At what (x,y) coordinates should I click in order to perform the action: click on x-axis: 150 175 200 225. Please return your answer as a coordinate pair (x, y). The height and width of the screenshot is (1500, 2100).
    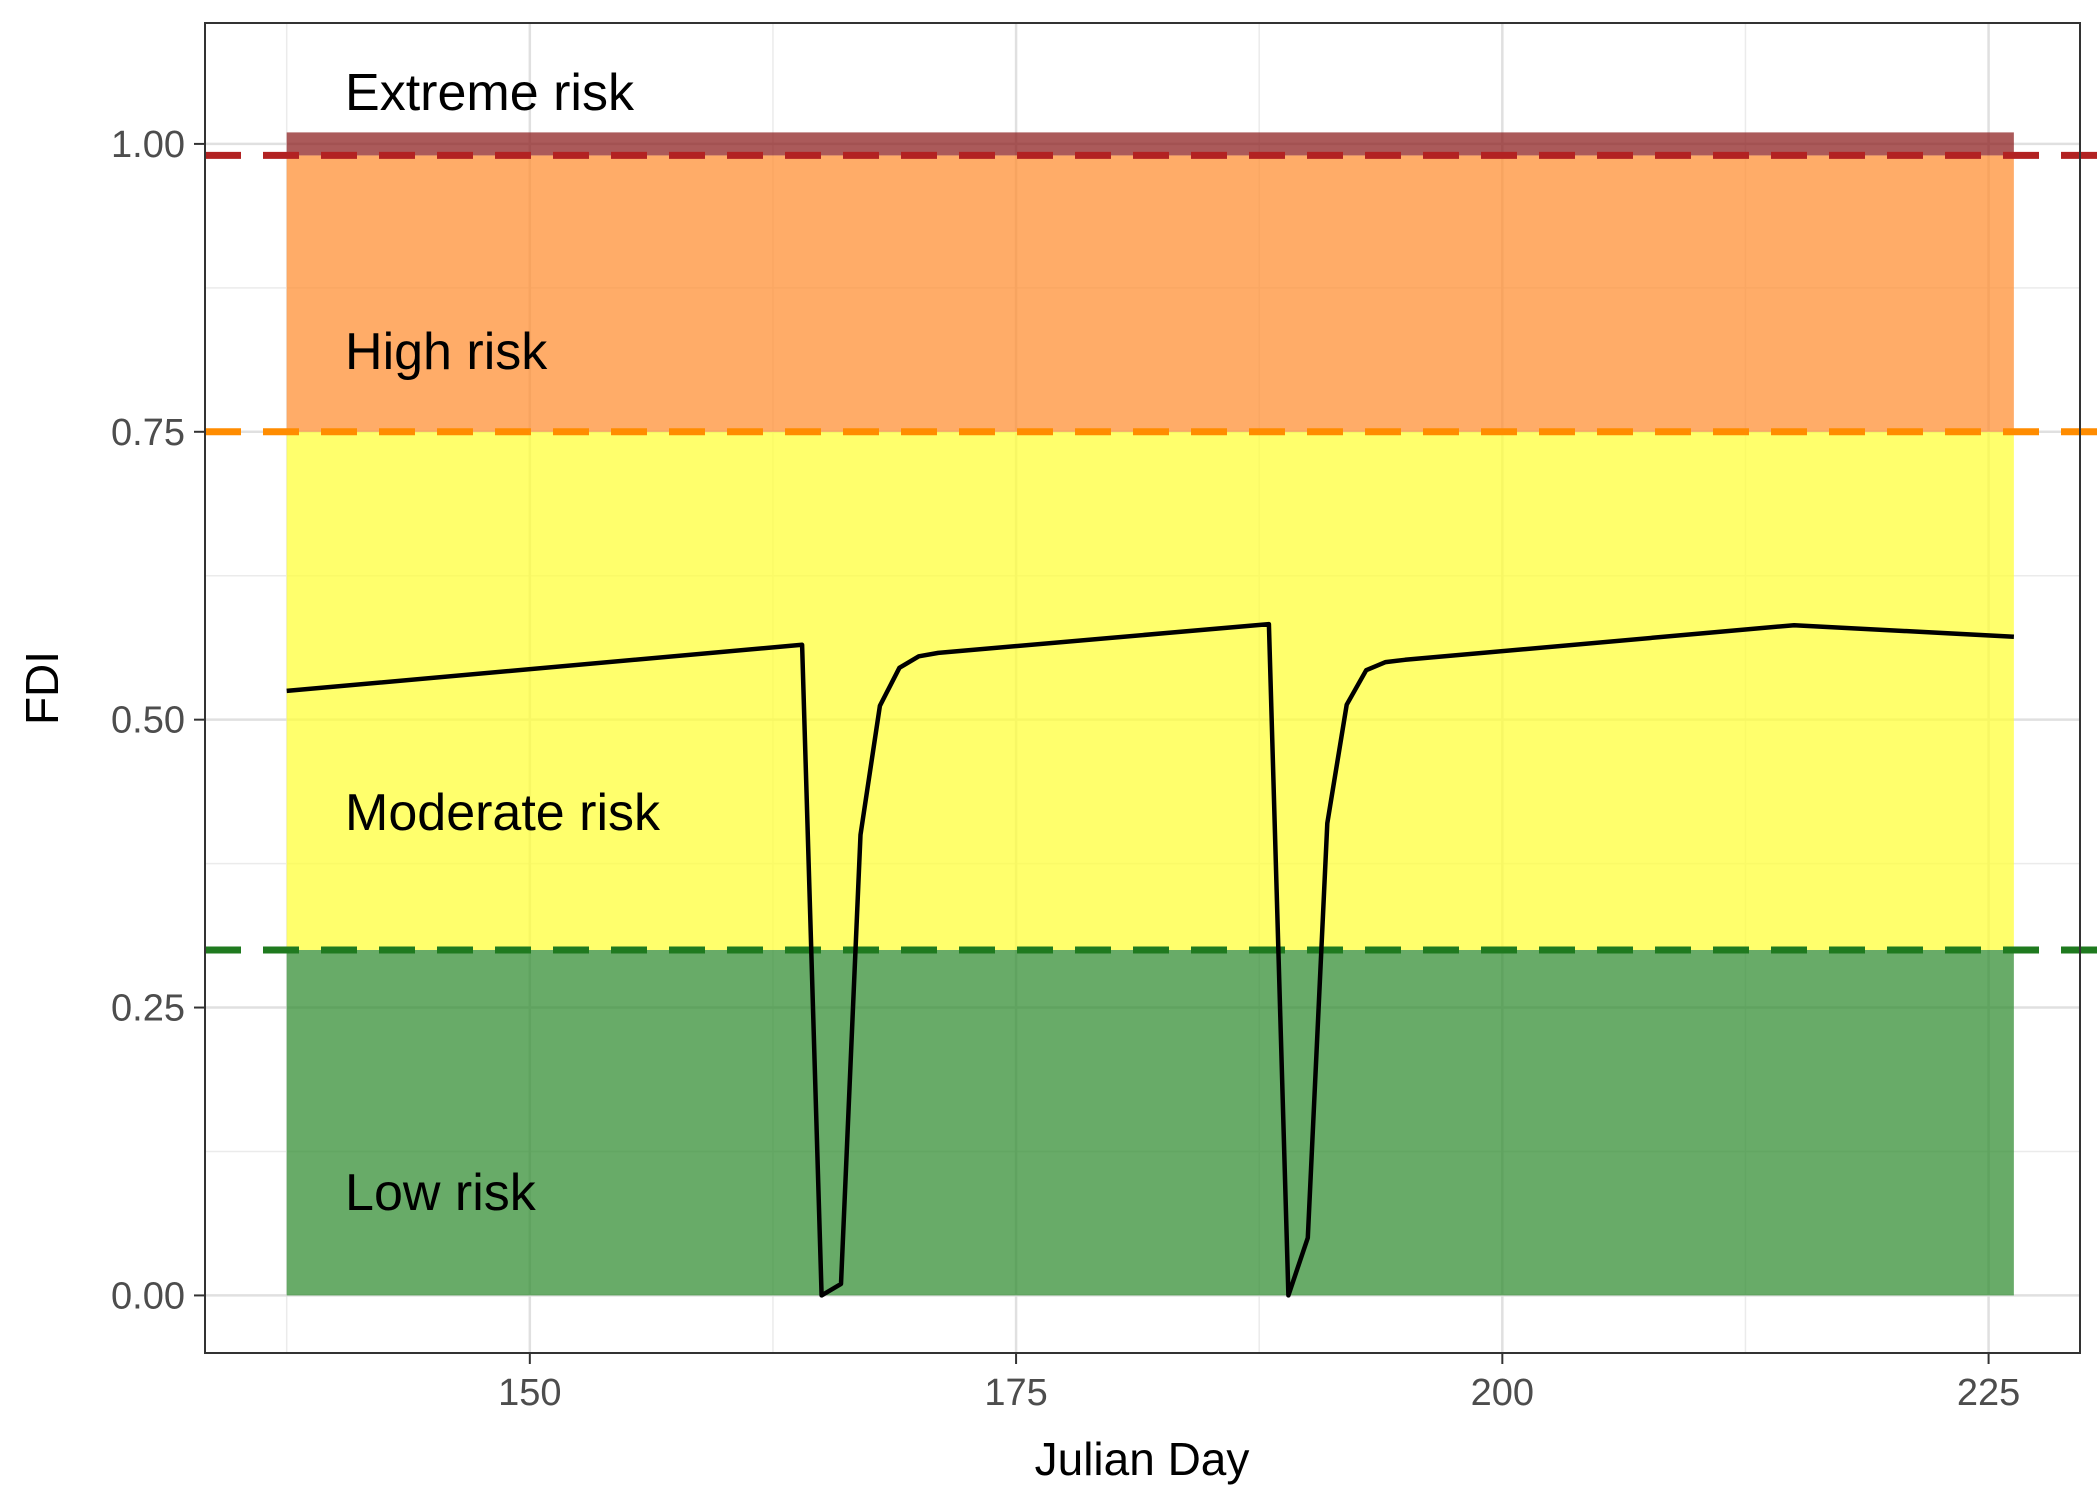
    Looking at the image, I should click on (1259, 1383).